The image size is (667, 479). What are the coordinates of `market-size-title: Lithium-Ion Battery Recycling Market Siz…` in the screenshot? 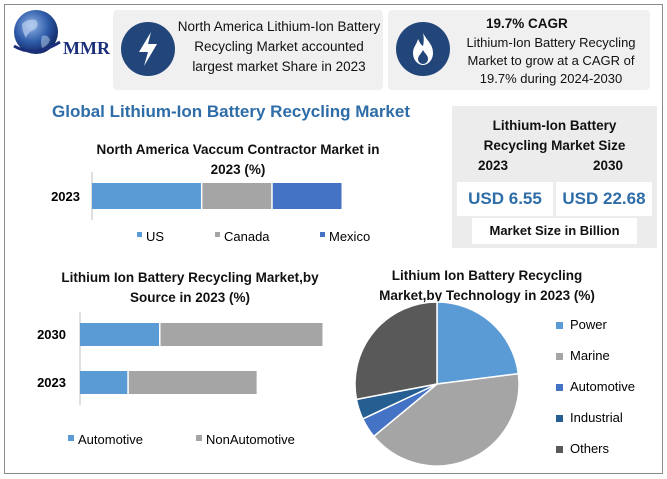 It's located at (554, 135).